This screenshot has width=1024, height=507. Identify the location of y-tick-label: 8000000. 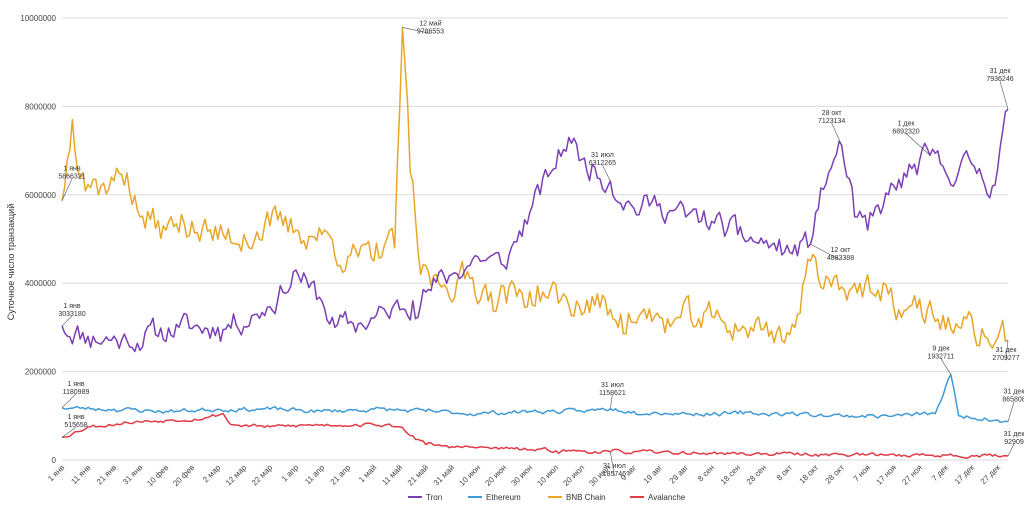
(41, 106).